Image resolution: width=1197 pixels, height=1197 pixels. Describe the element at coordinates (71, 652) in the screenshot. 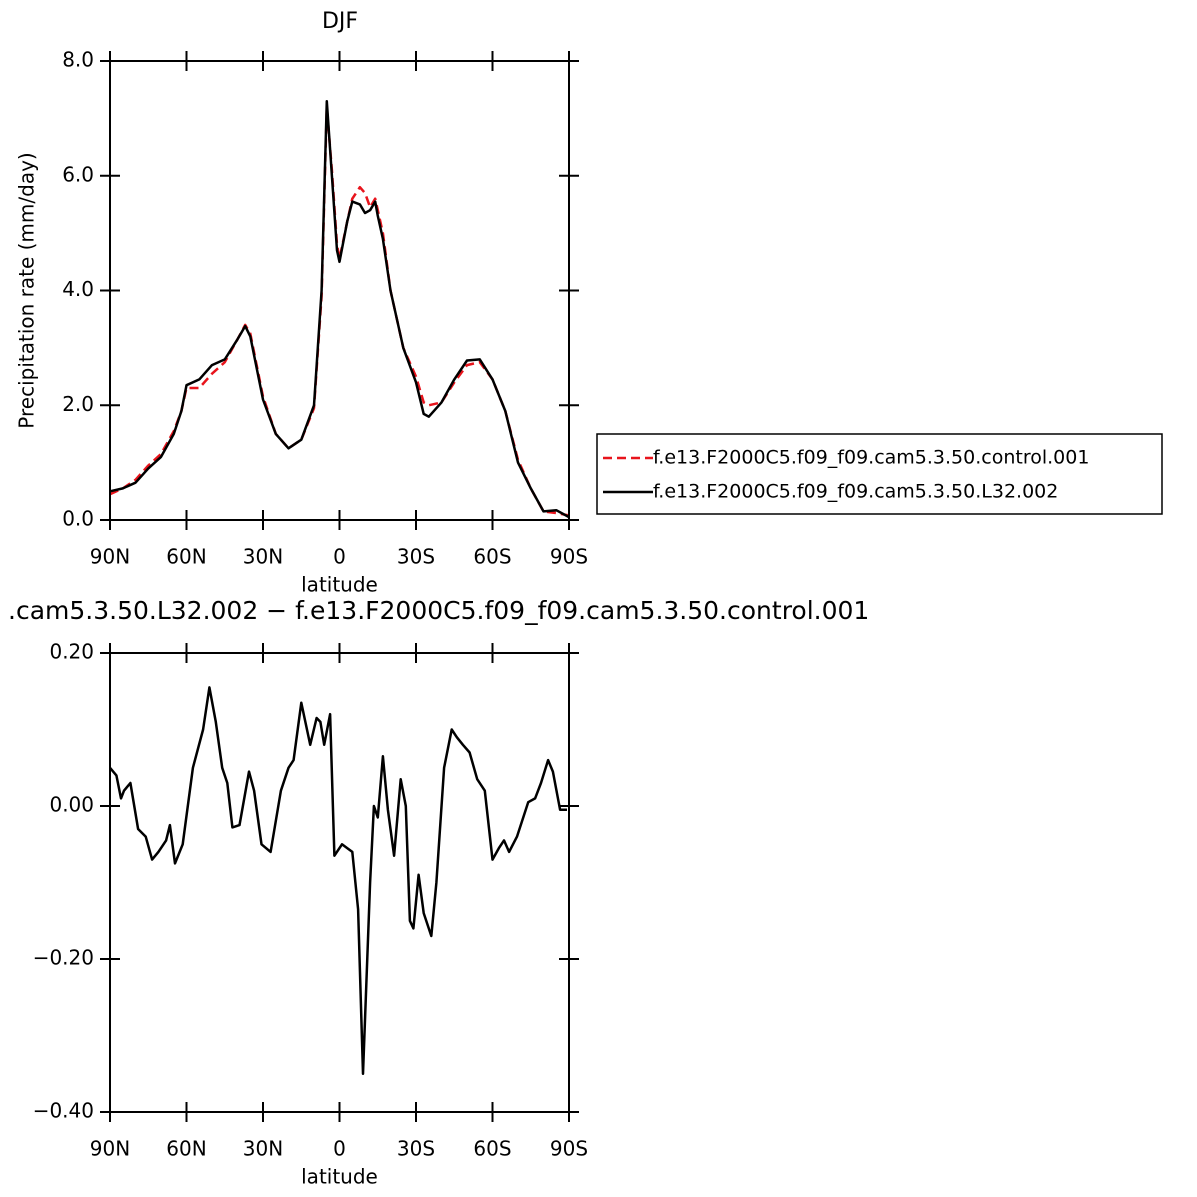

I see `y-tick-label: 0.20` at that location.